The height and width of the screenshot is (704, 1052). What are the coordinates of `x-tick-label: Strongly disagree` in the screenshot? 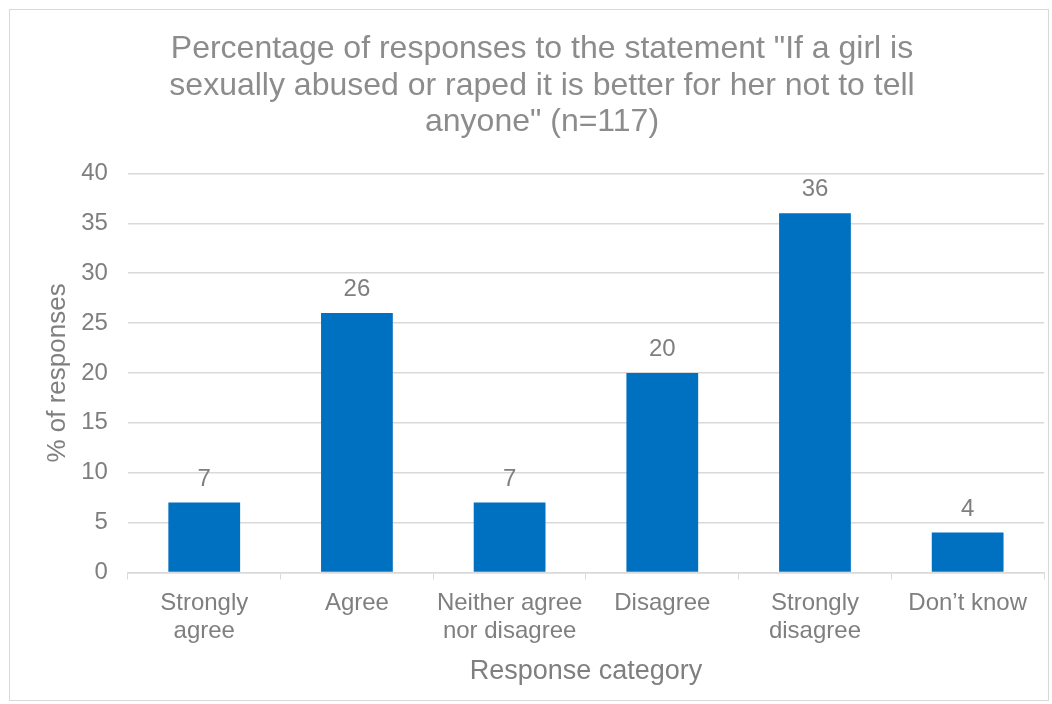 It's located at (815, 616).